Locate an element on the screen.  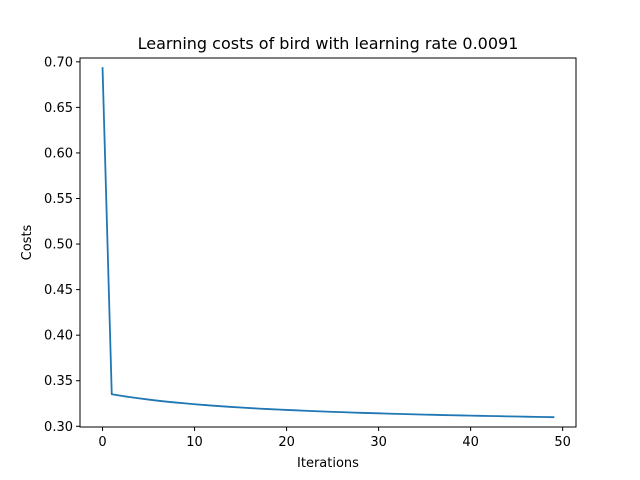
y-tick-label: 0.45 is located at coordinates (58, 290).